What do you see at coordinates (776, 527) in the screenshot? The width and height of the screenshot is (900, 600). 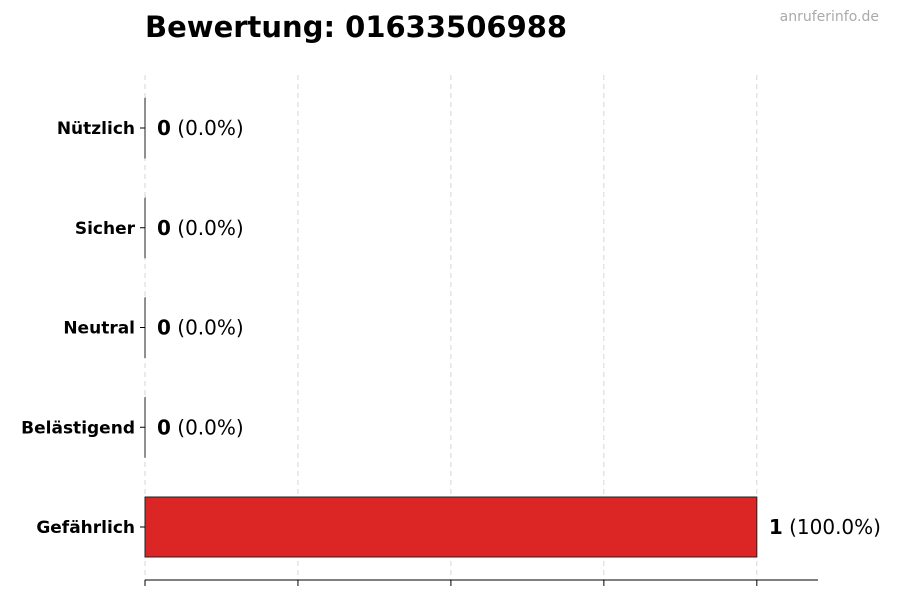 I see `value-count: 1` at bounding box center [776, 527].